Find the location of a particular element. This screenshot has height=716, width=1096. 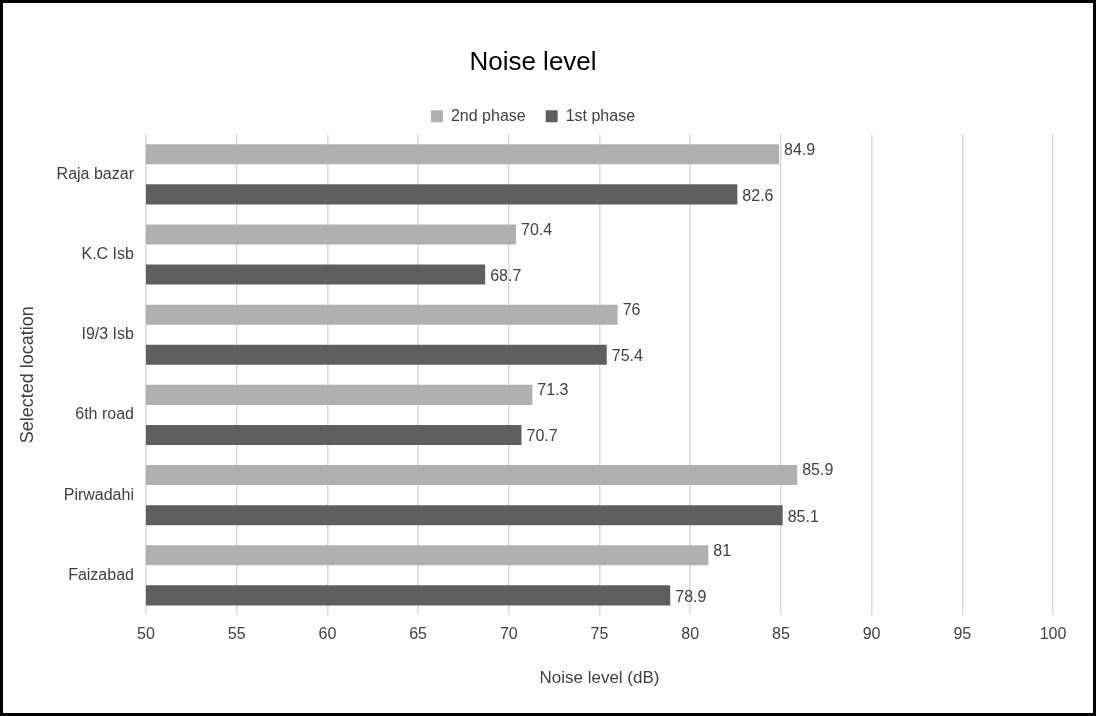

x-tick-label: 80 is located at coordinates (690, 634).